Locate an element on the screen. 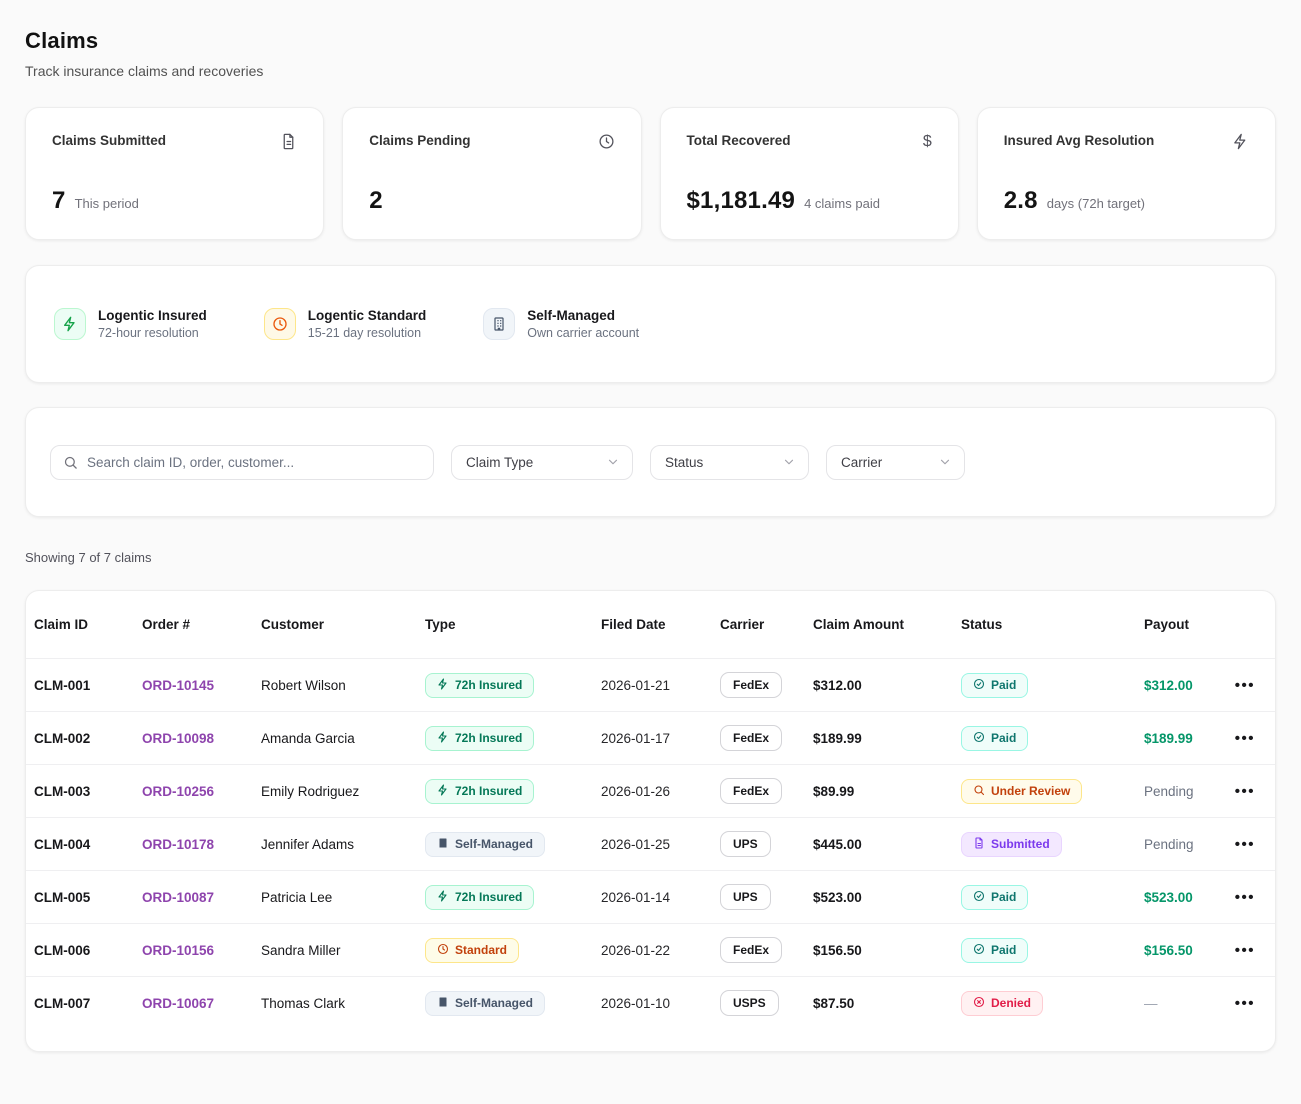 Image resolution: width=1301 pixels, height=1104 pixels. stat-label: Total Recovered is located at coordinates (738, 140).